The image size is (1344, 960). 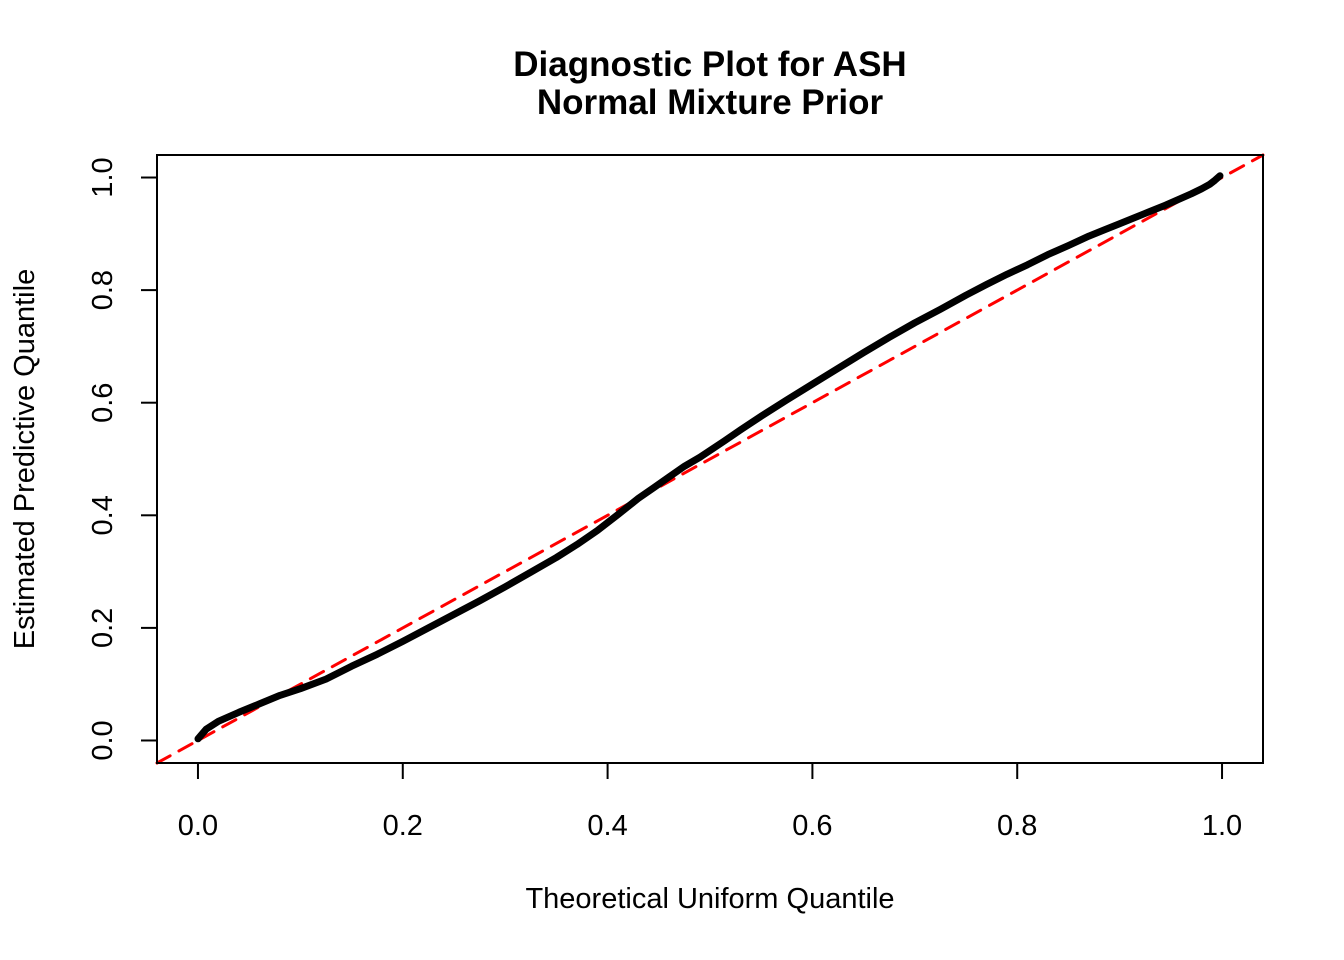 I want to click on x-tick-label: 1.0, so click(x=1222, y=826).